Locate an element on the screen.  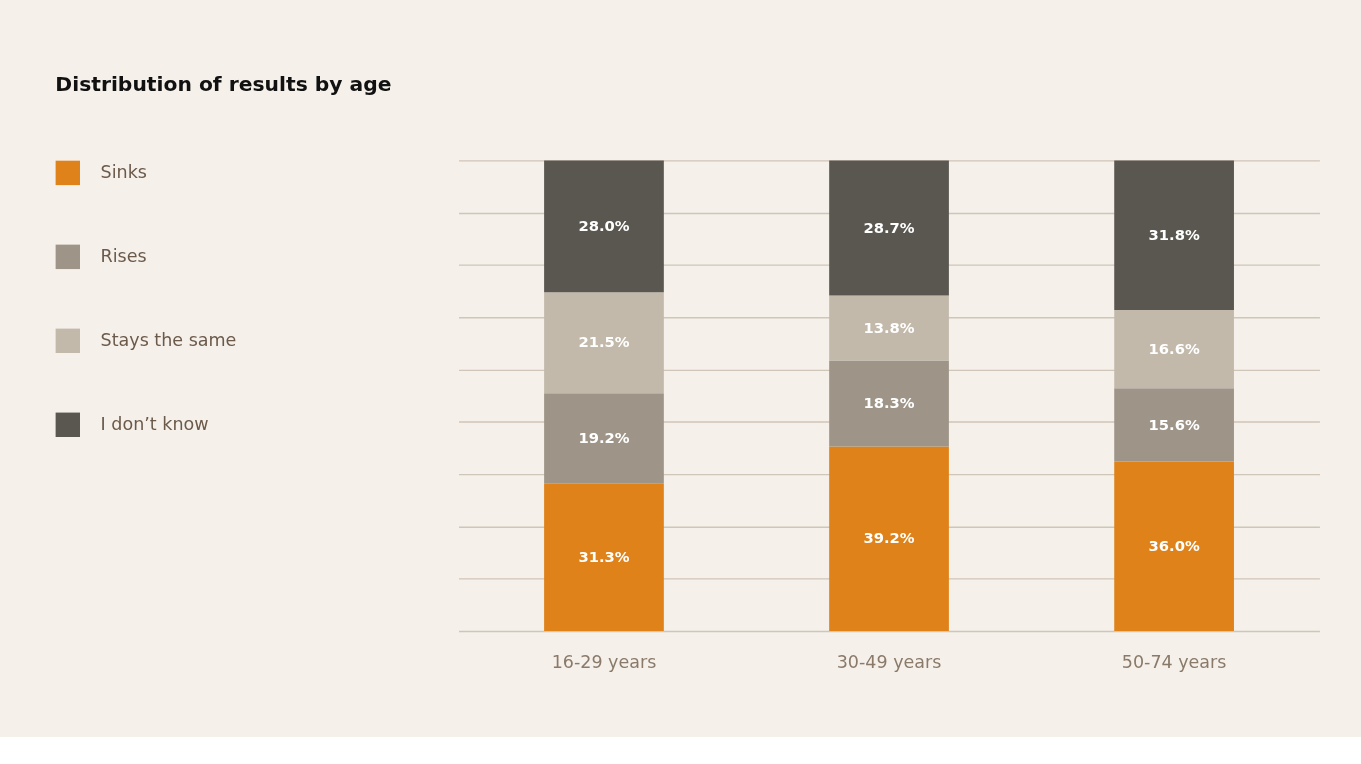
data-label: 13.8% is located at coordinates (889, 327).